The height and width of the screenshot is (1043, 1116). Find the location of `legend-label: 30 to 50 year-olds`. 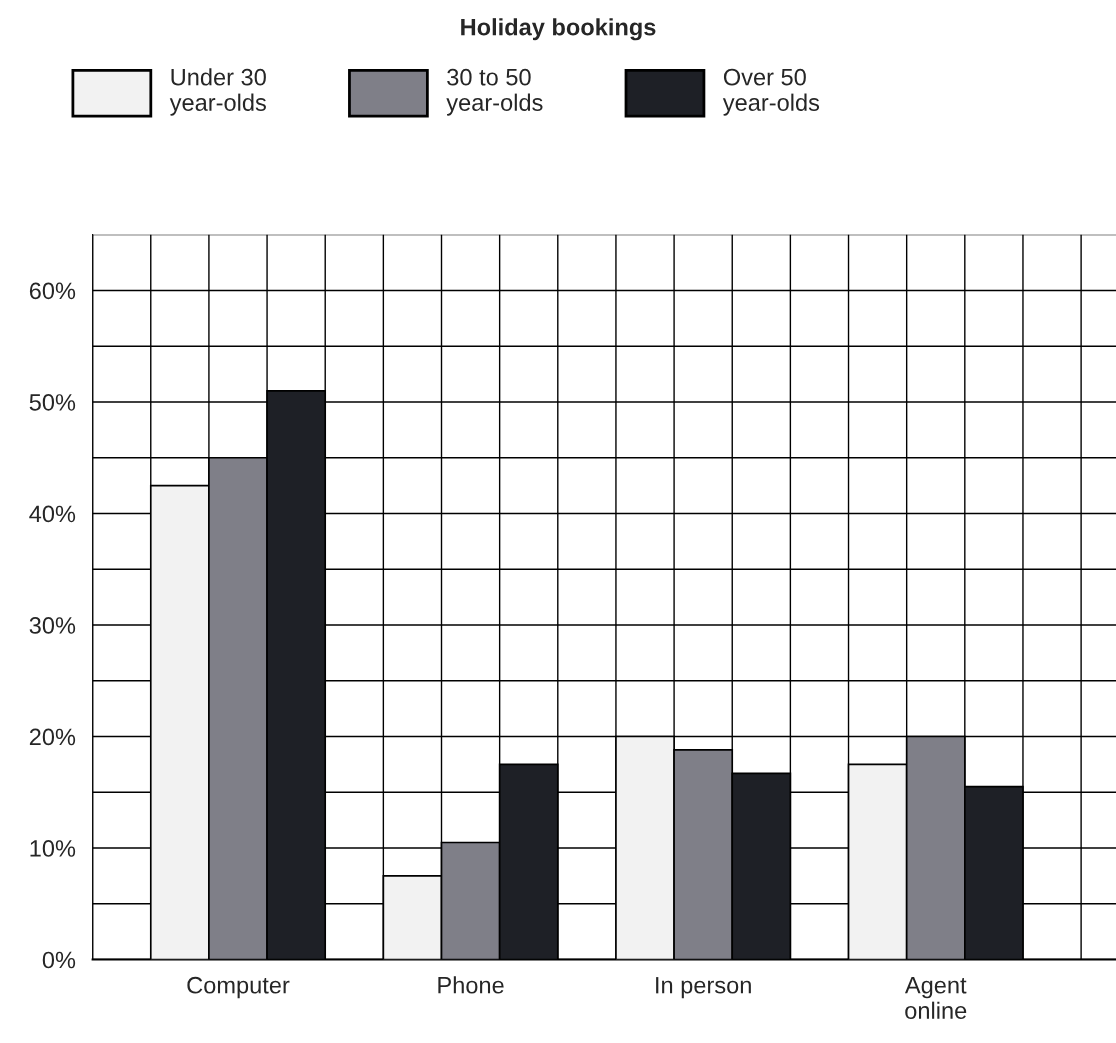

legend-label: 30 to 50 year-olds is located at coordinates (494, 92).